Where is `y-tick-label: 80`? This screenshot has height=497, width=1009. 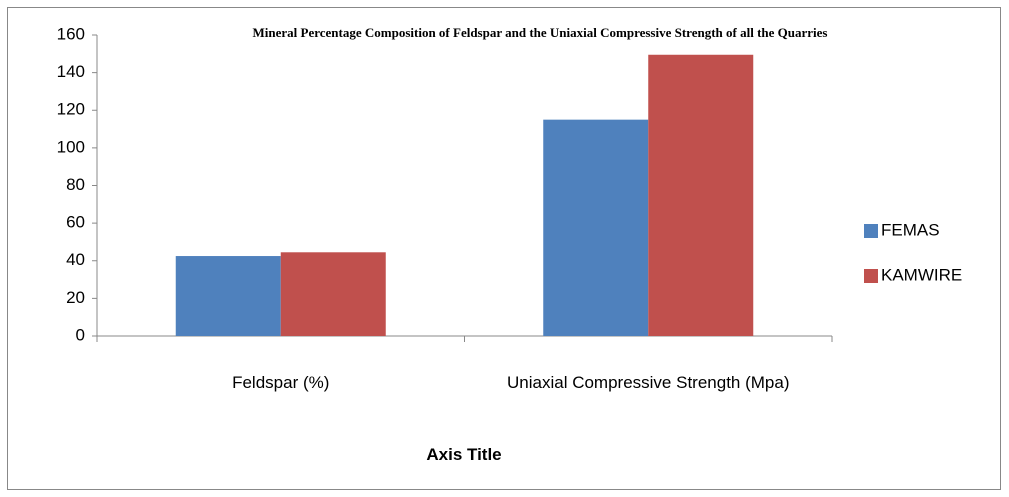
y-tick-label: 80 is located at coordinates (75, 184).